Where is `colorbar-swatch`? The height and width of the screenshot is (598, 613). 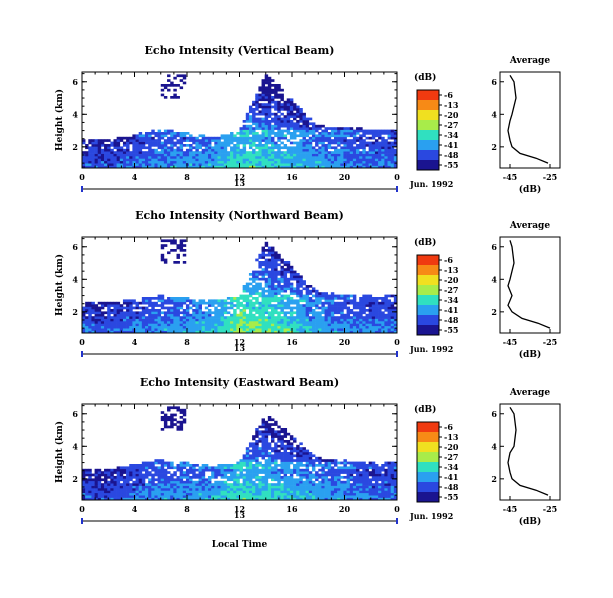 colorbar-swatch is located at coordinates (428, 290).